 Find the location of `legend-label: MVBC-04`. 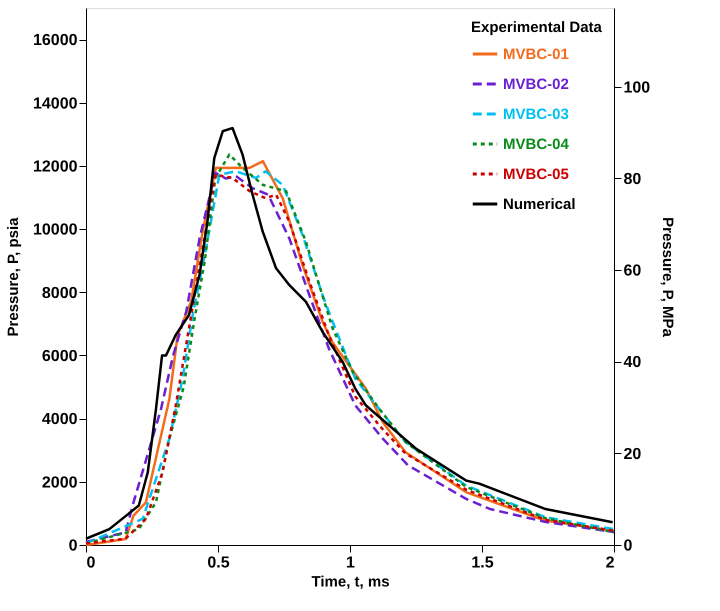

legend-label: MVBC-04 is located at coordinates (536, 144).